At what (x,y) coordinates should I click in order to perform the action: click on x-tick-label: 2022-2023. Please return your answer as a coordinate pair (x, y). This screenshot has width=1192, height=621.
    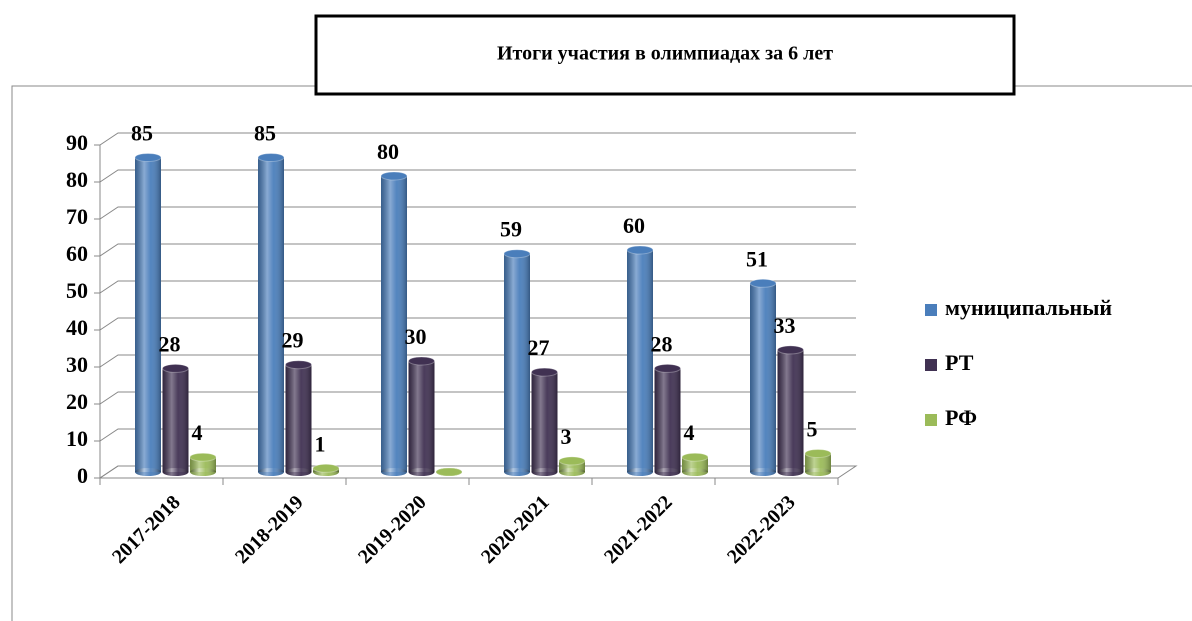
    Looking at the image, I should click on (761, 529).